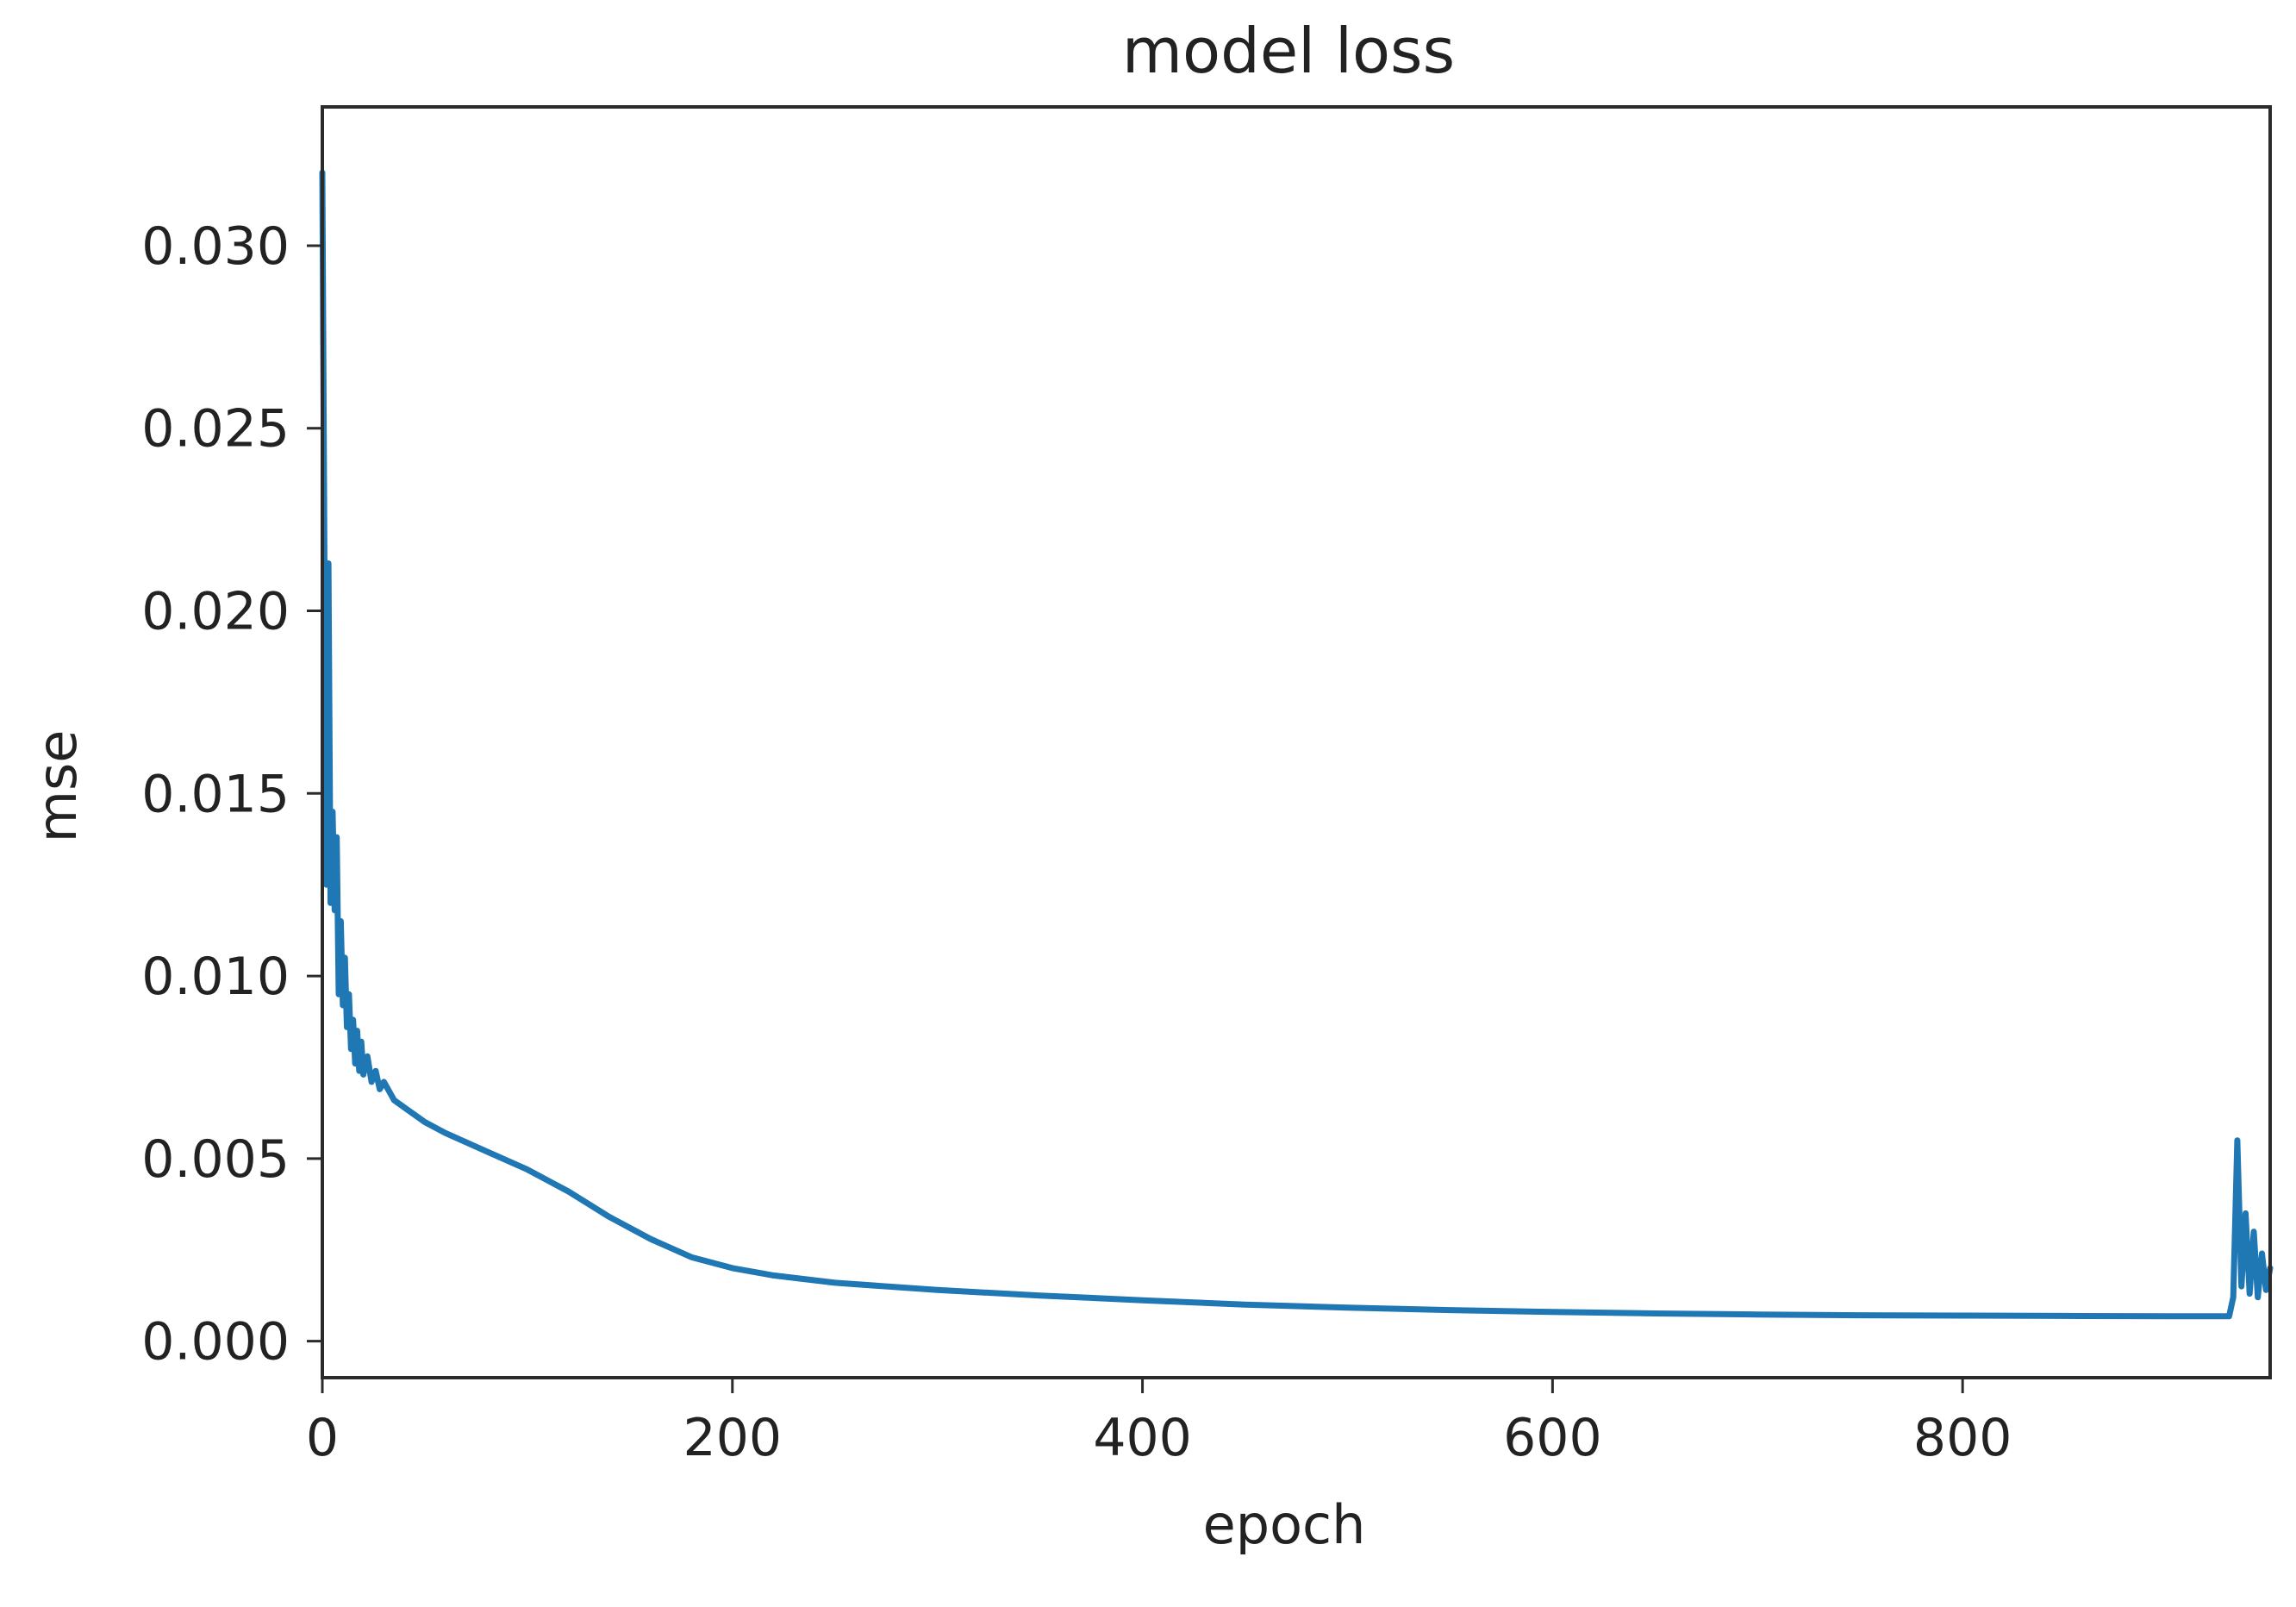 The image size is (2296, 1607). What do you see at coordinates (215, 1342) in the screenshot?
I see `y-tick-label: 0.000` at bounding box center [215, 1342].